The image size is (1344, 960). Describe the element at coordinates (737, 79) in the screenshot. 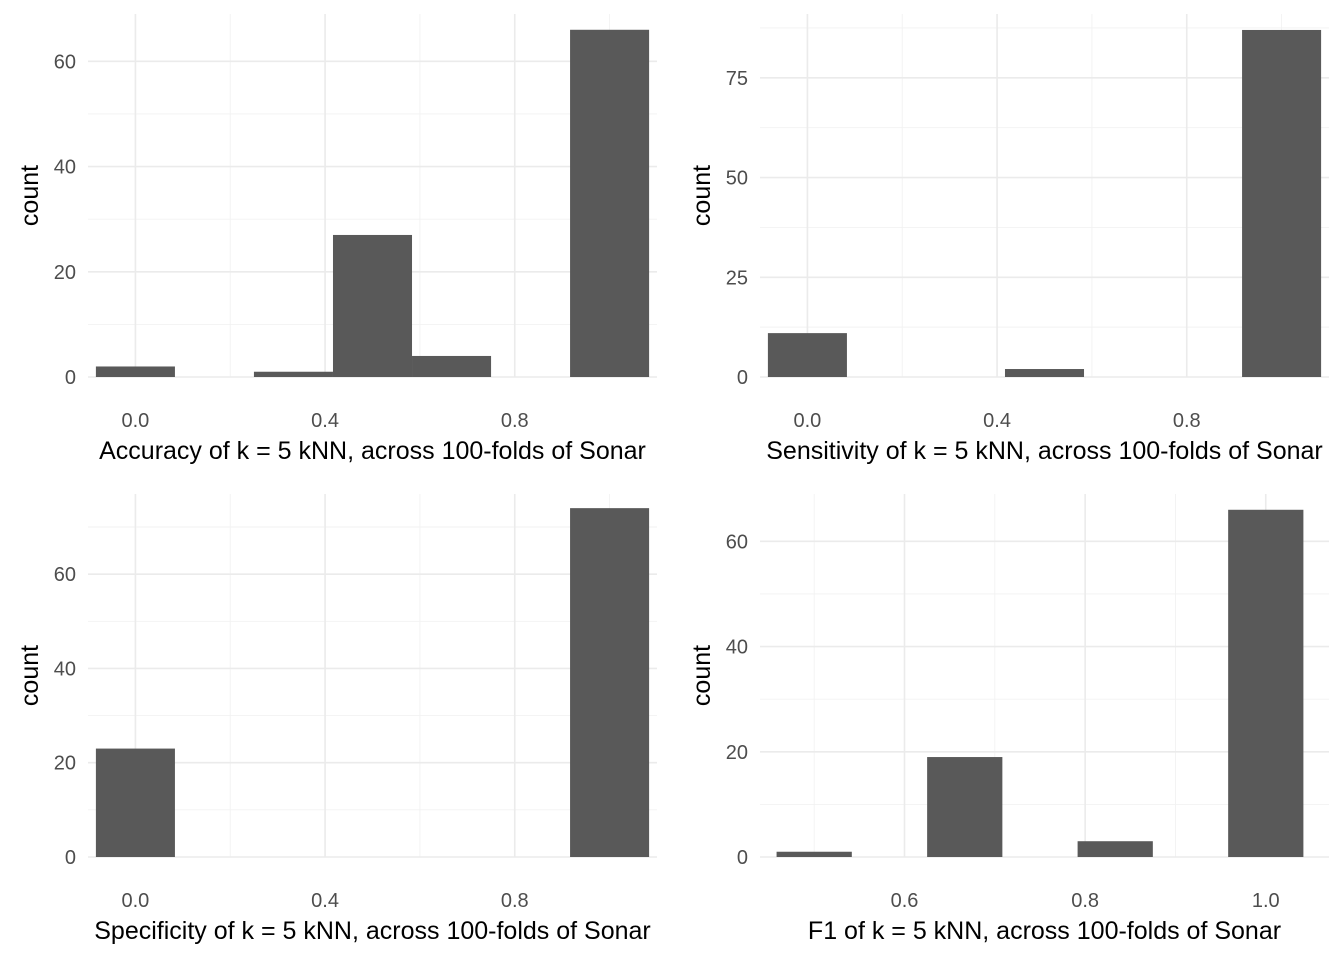

I see `sensitivity-y-tick-label: 75` at that location.